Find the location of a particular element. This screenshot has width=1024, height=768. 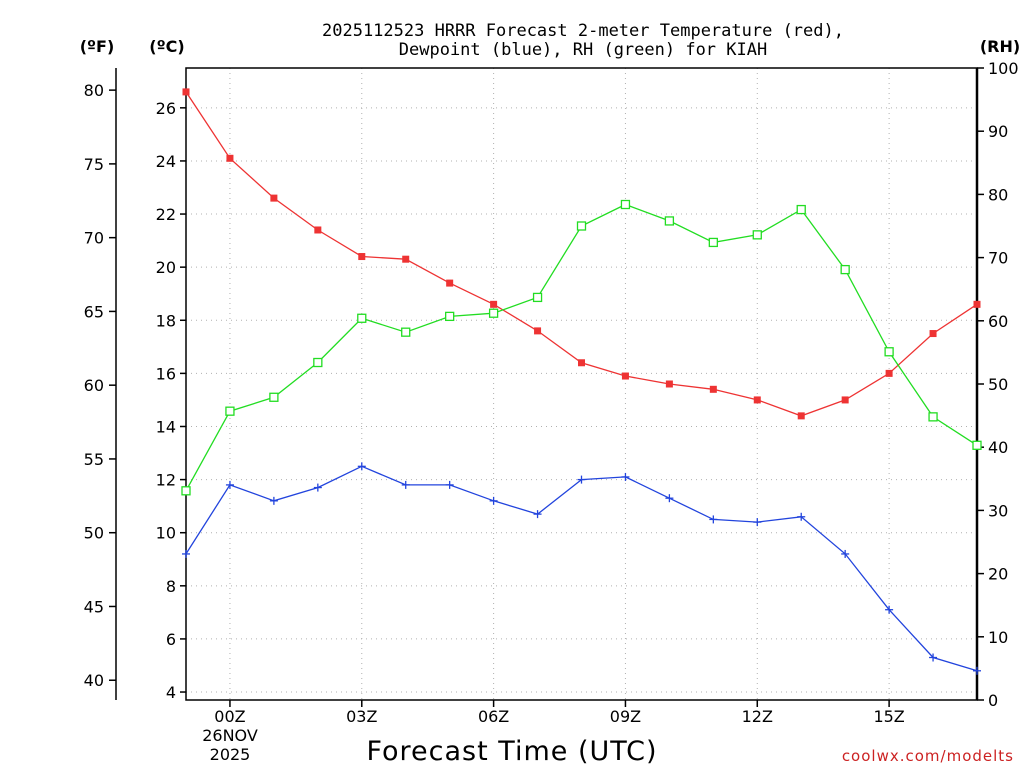

fahrenheit-tick-label-75: 75 is located at coordinates (94, 164).